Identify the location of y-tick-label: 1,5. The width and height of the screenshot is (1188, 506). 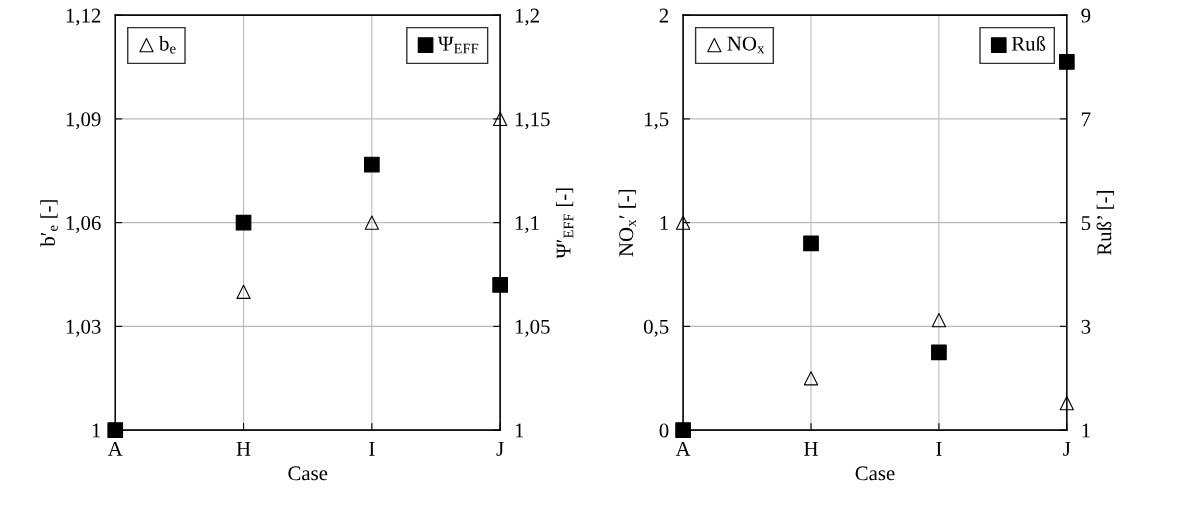
(657, 121).